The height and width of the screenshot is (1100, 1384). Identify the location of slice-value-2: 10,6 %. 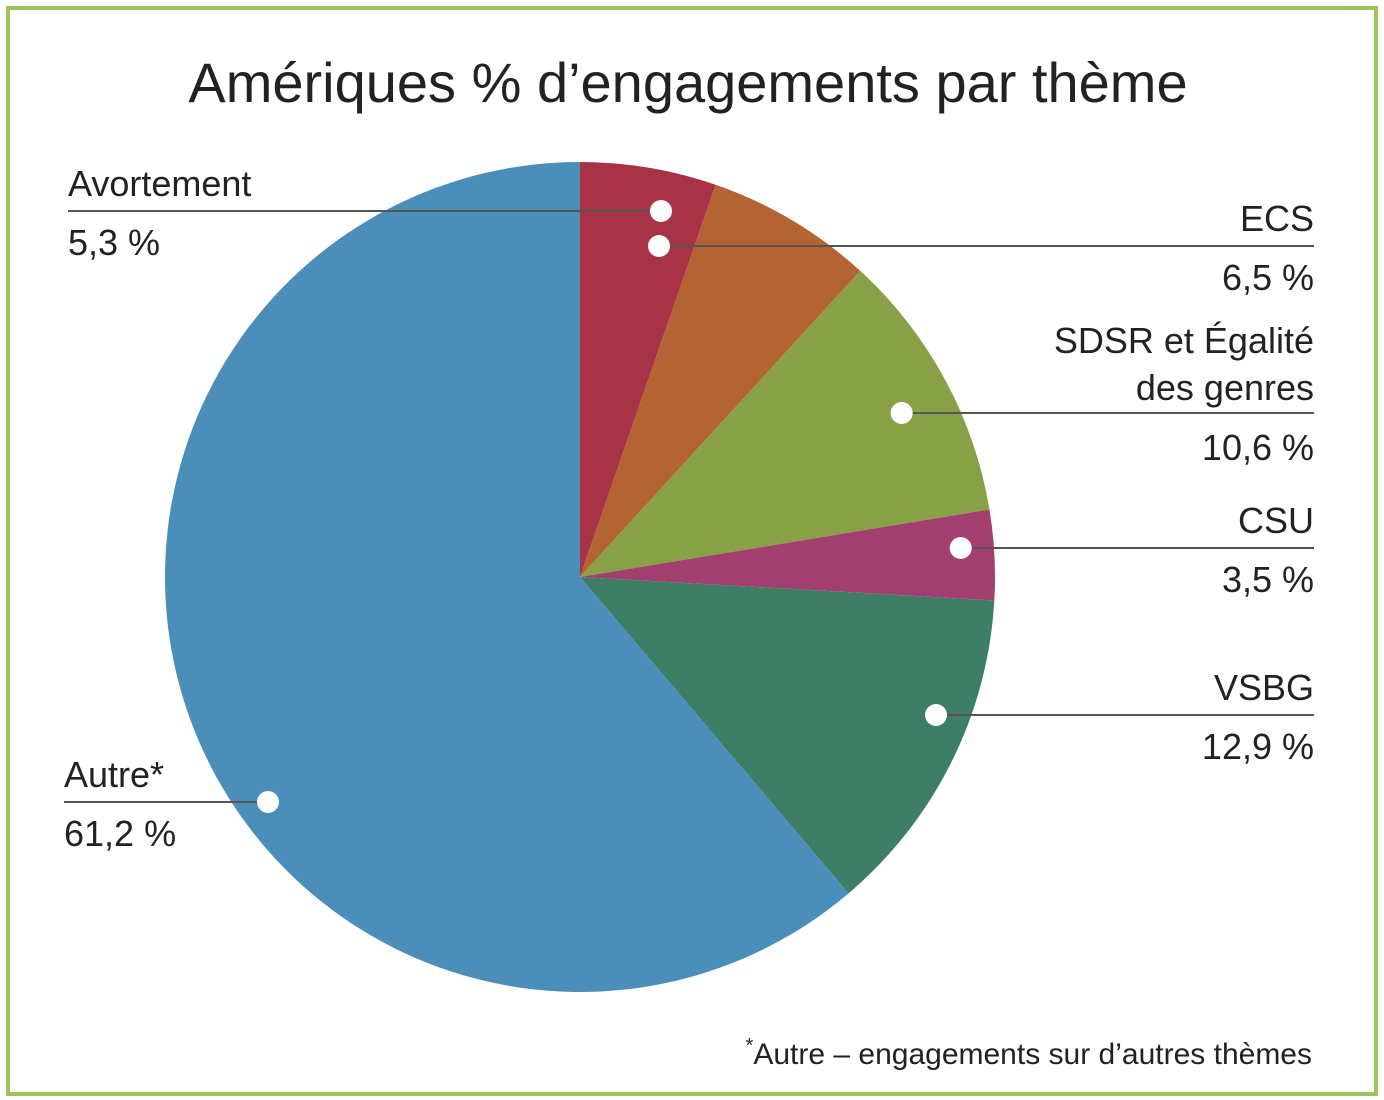
(1258, 447).